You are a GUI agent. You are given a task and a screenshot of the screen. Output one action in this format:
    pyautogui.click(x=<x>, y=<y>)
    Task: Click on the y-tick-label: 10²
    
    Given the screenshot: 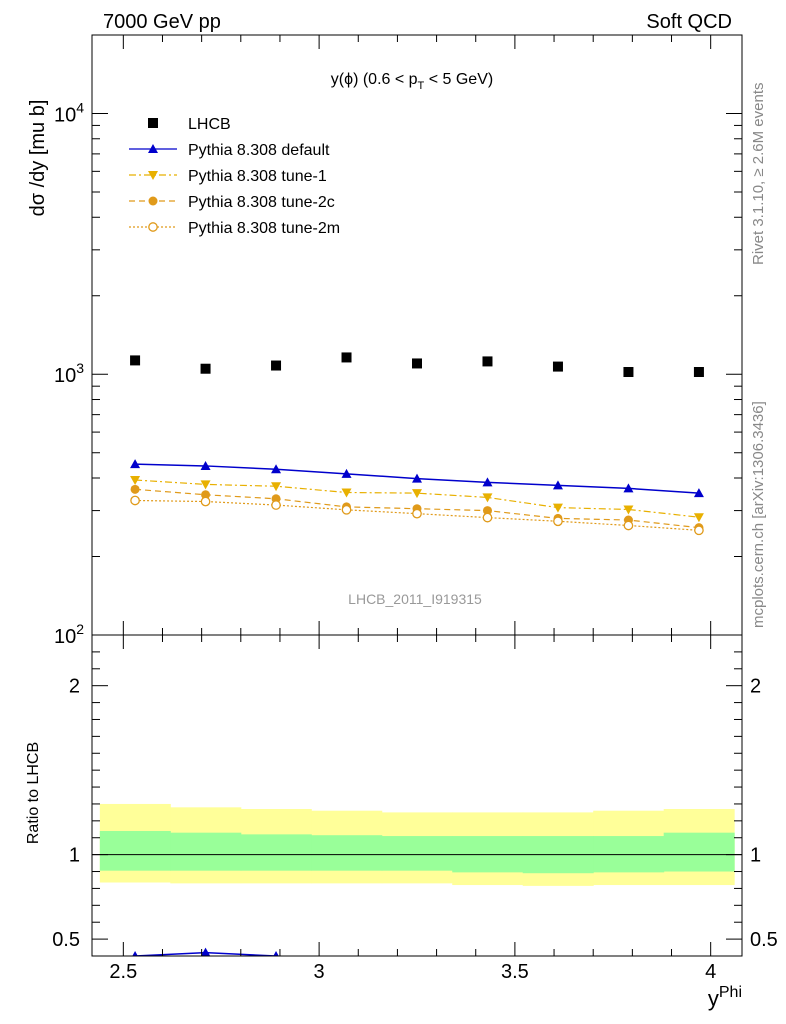 What is the action you would take?
    pyautogui.click(x=69, y=634)
    